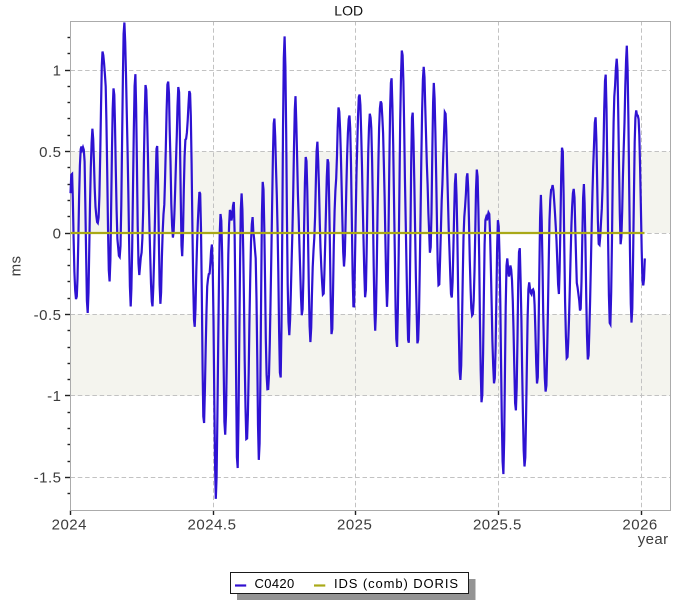 The image size is (700, 605). Describe the element at coordinates (212, 525) in the screenshot. I see `svg-text: 2024.5` at that location.